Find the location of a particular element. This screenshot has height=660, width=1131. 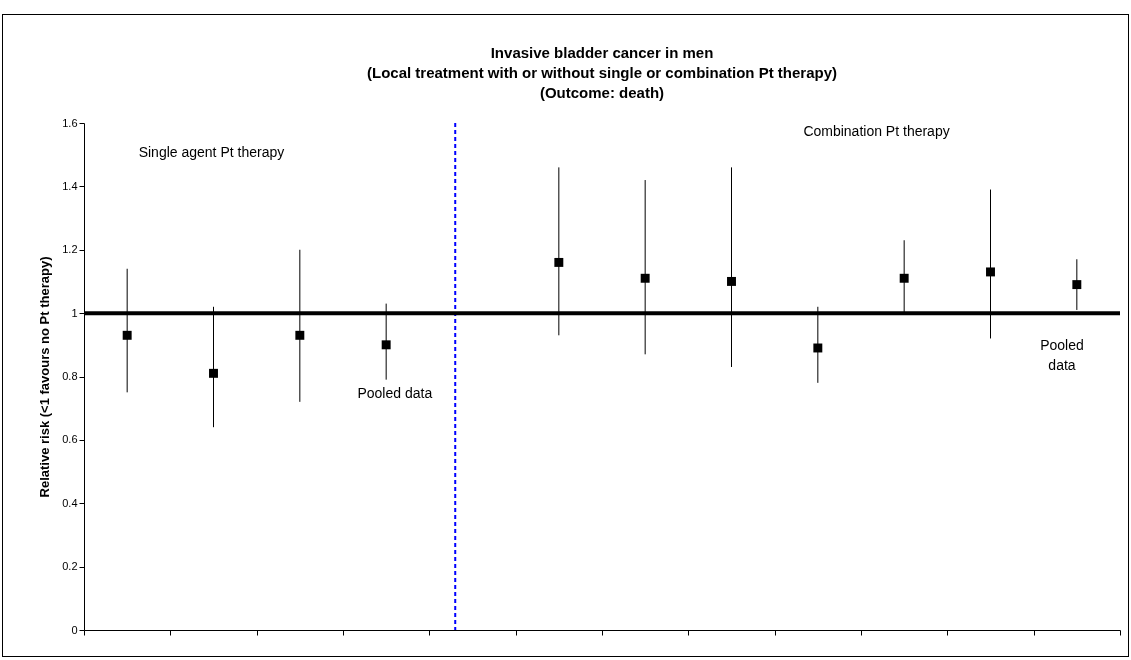

annotation: Combination Pt therapy is located at coordinates (876, 131).